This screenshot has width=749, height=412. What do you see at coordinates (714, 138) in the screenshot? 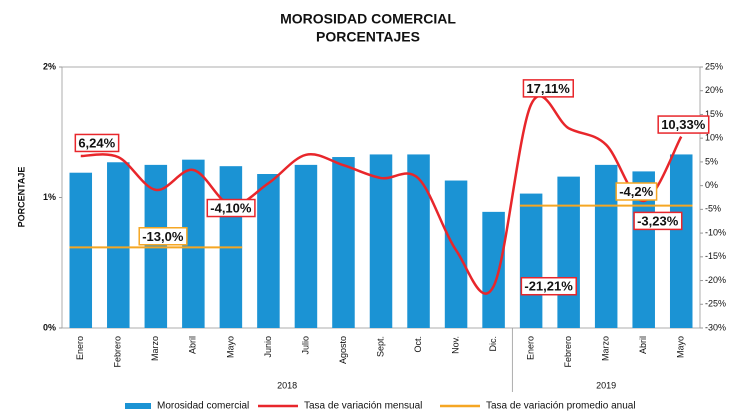
I see `y2-tick-label: 10%` at bounding box center [714, 138].